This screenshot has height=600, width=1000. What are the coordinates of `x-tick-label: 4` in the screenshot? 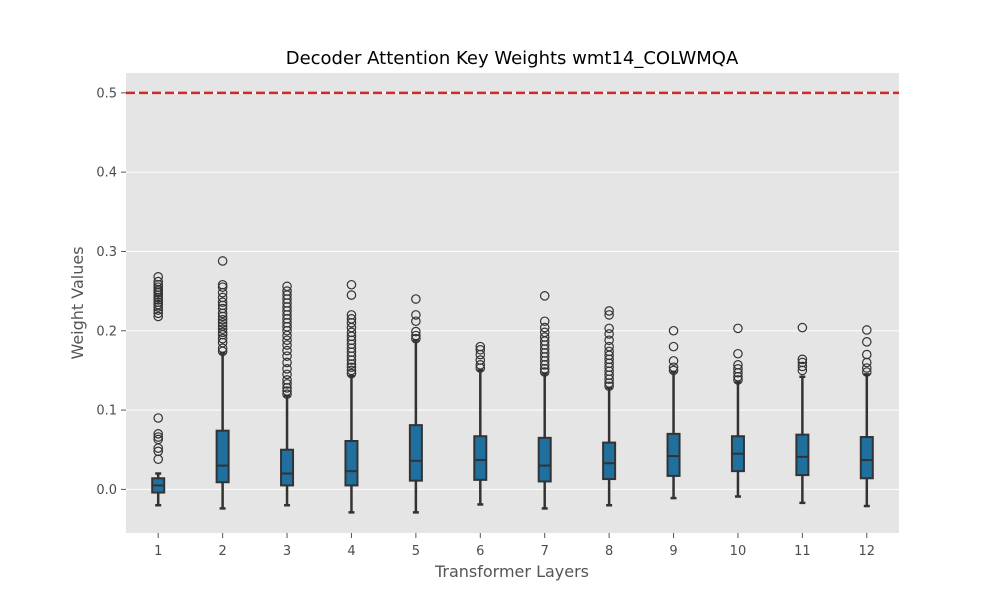 It's located at (351, 551).